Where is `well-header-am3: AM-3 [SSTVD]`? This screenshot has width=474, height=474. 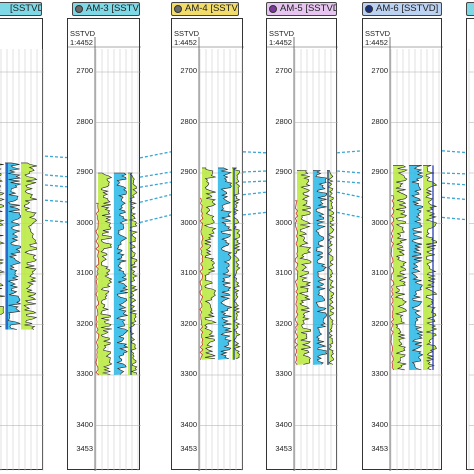
well-header-am3: AM-3 [SSTVD] is located at coordinates (106, 9).